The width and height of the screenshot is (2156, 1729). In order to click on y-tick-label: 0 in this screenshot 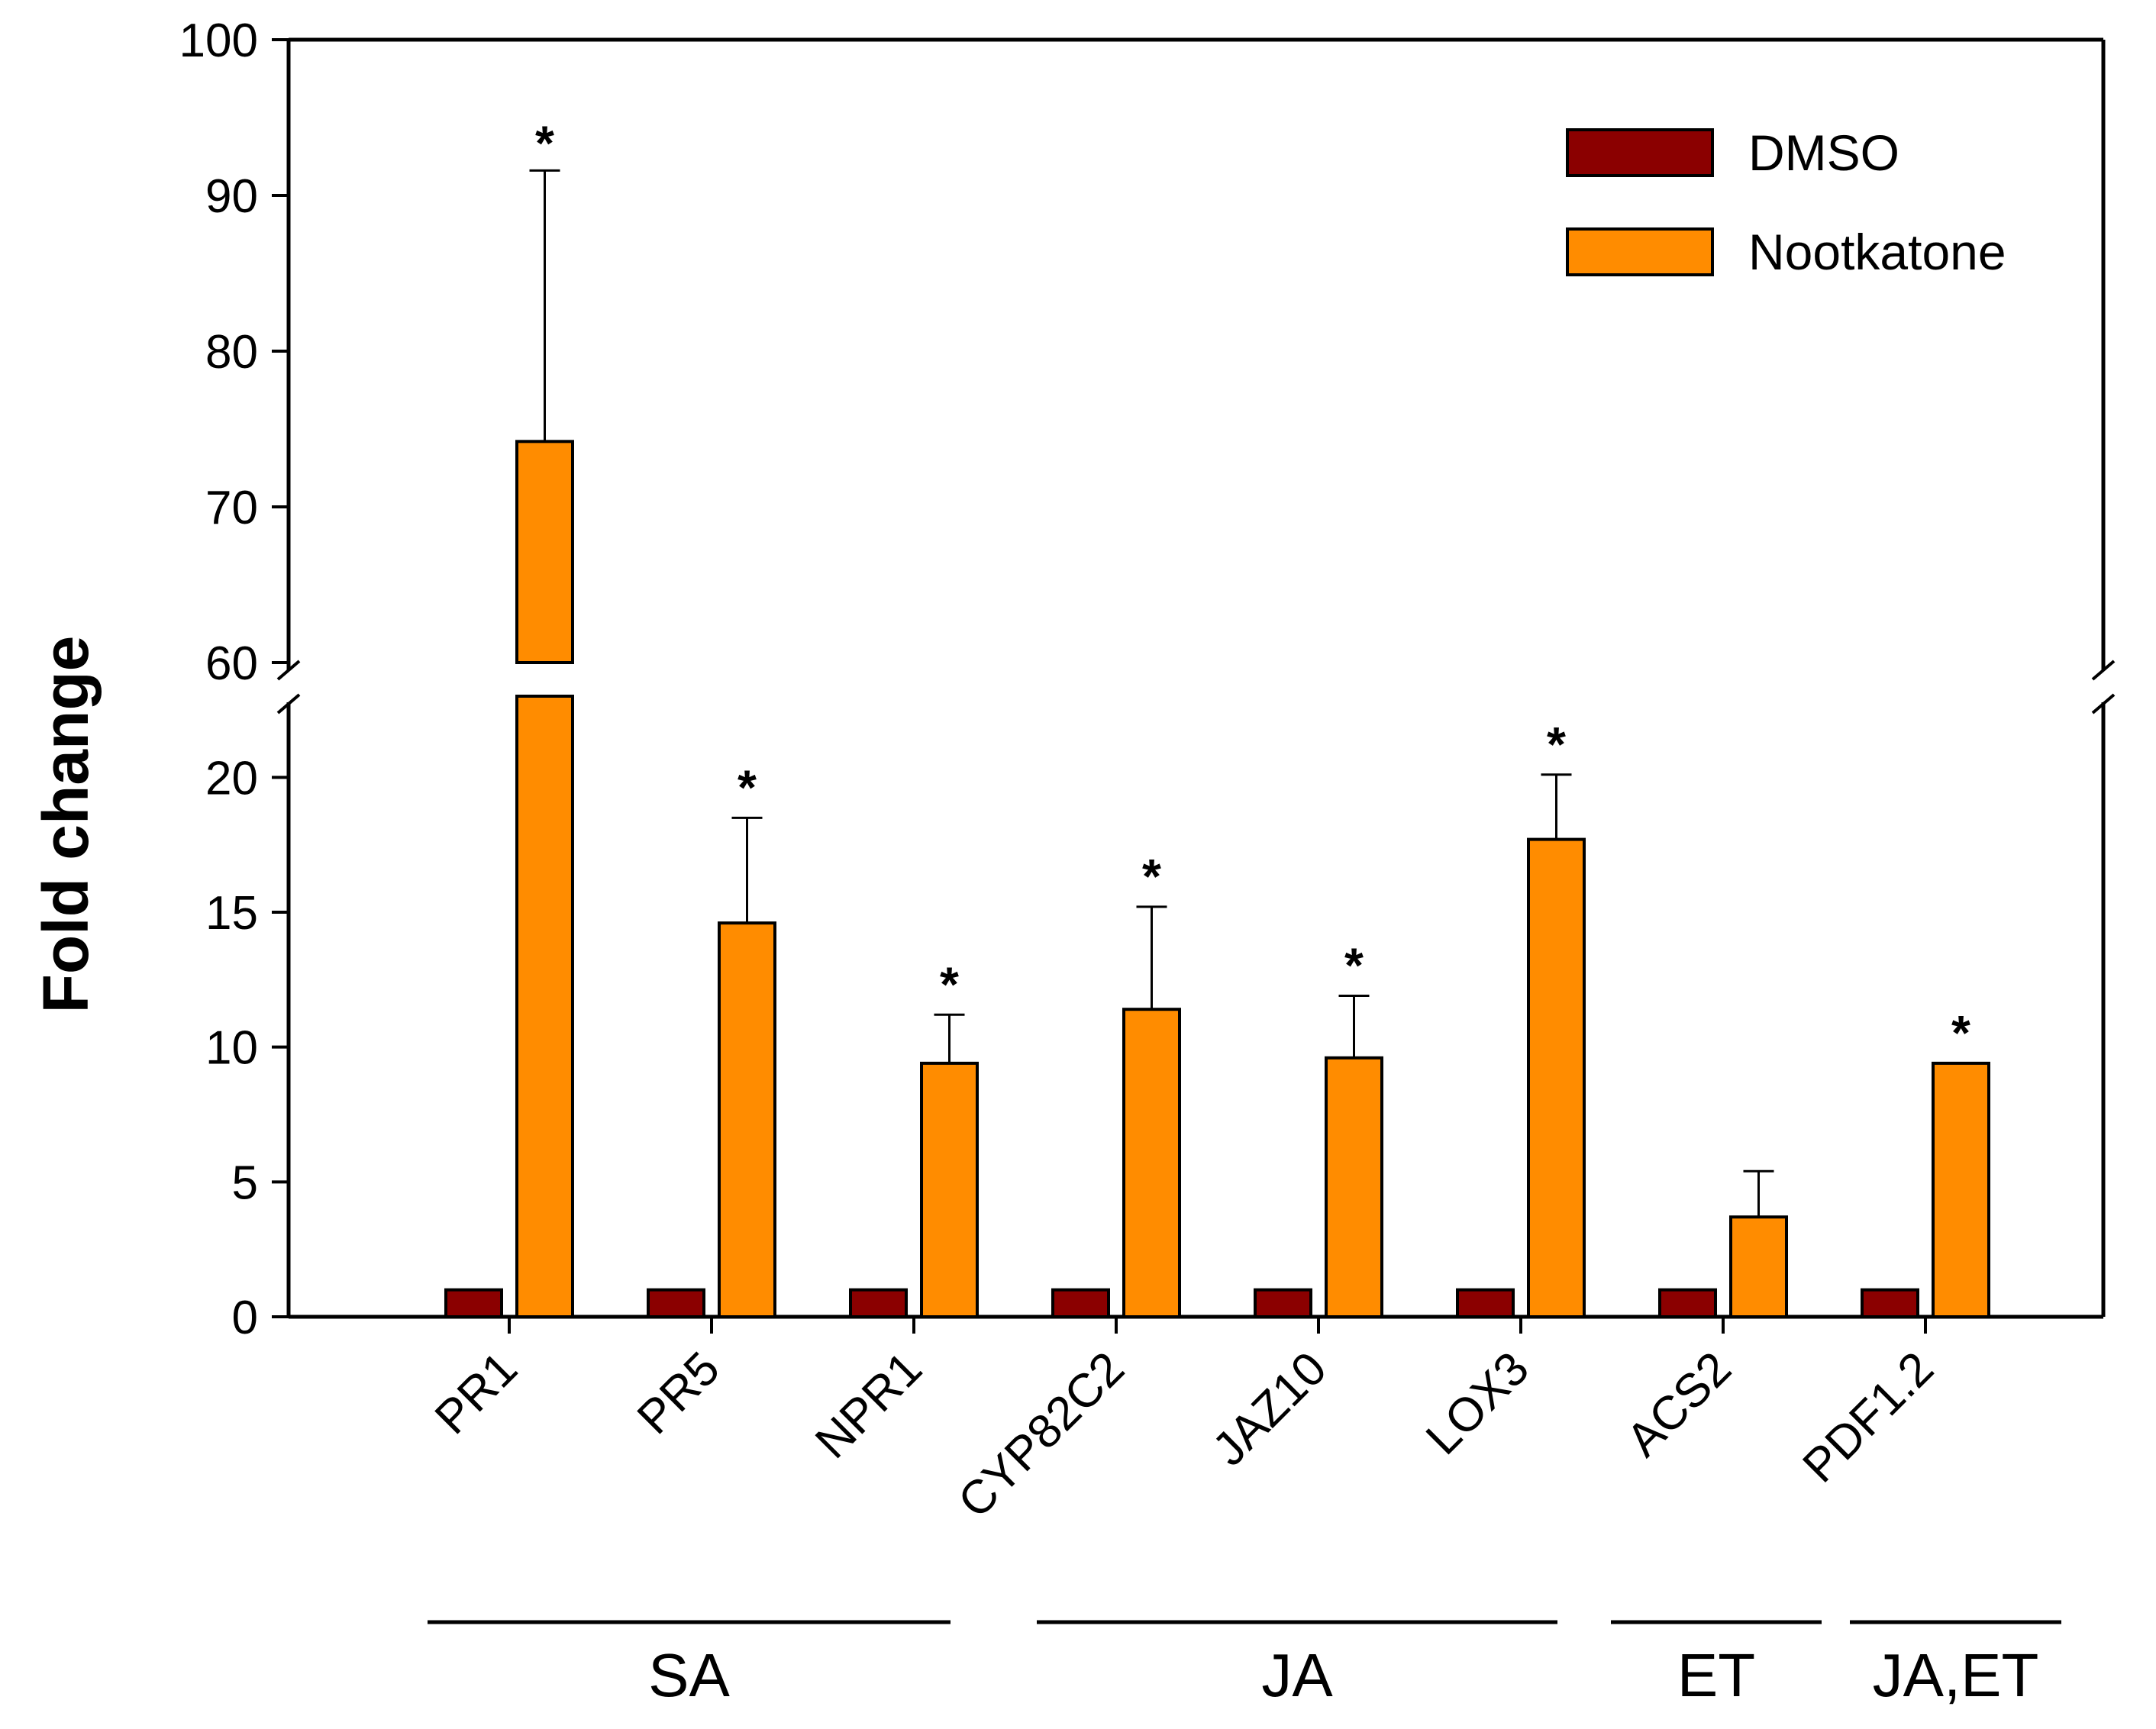, I will do `click(245, 1318)`.